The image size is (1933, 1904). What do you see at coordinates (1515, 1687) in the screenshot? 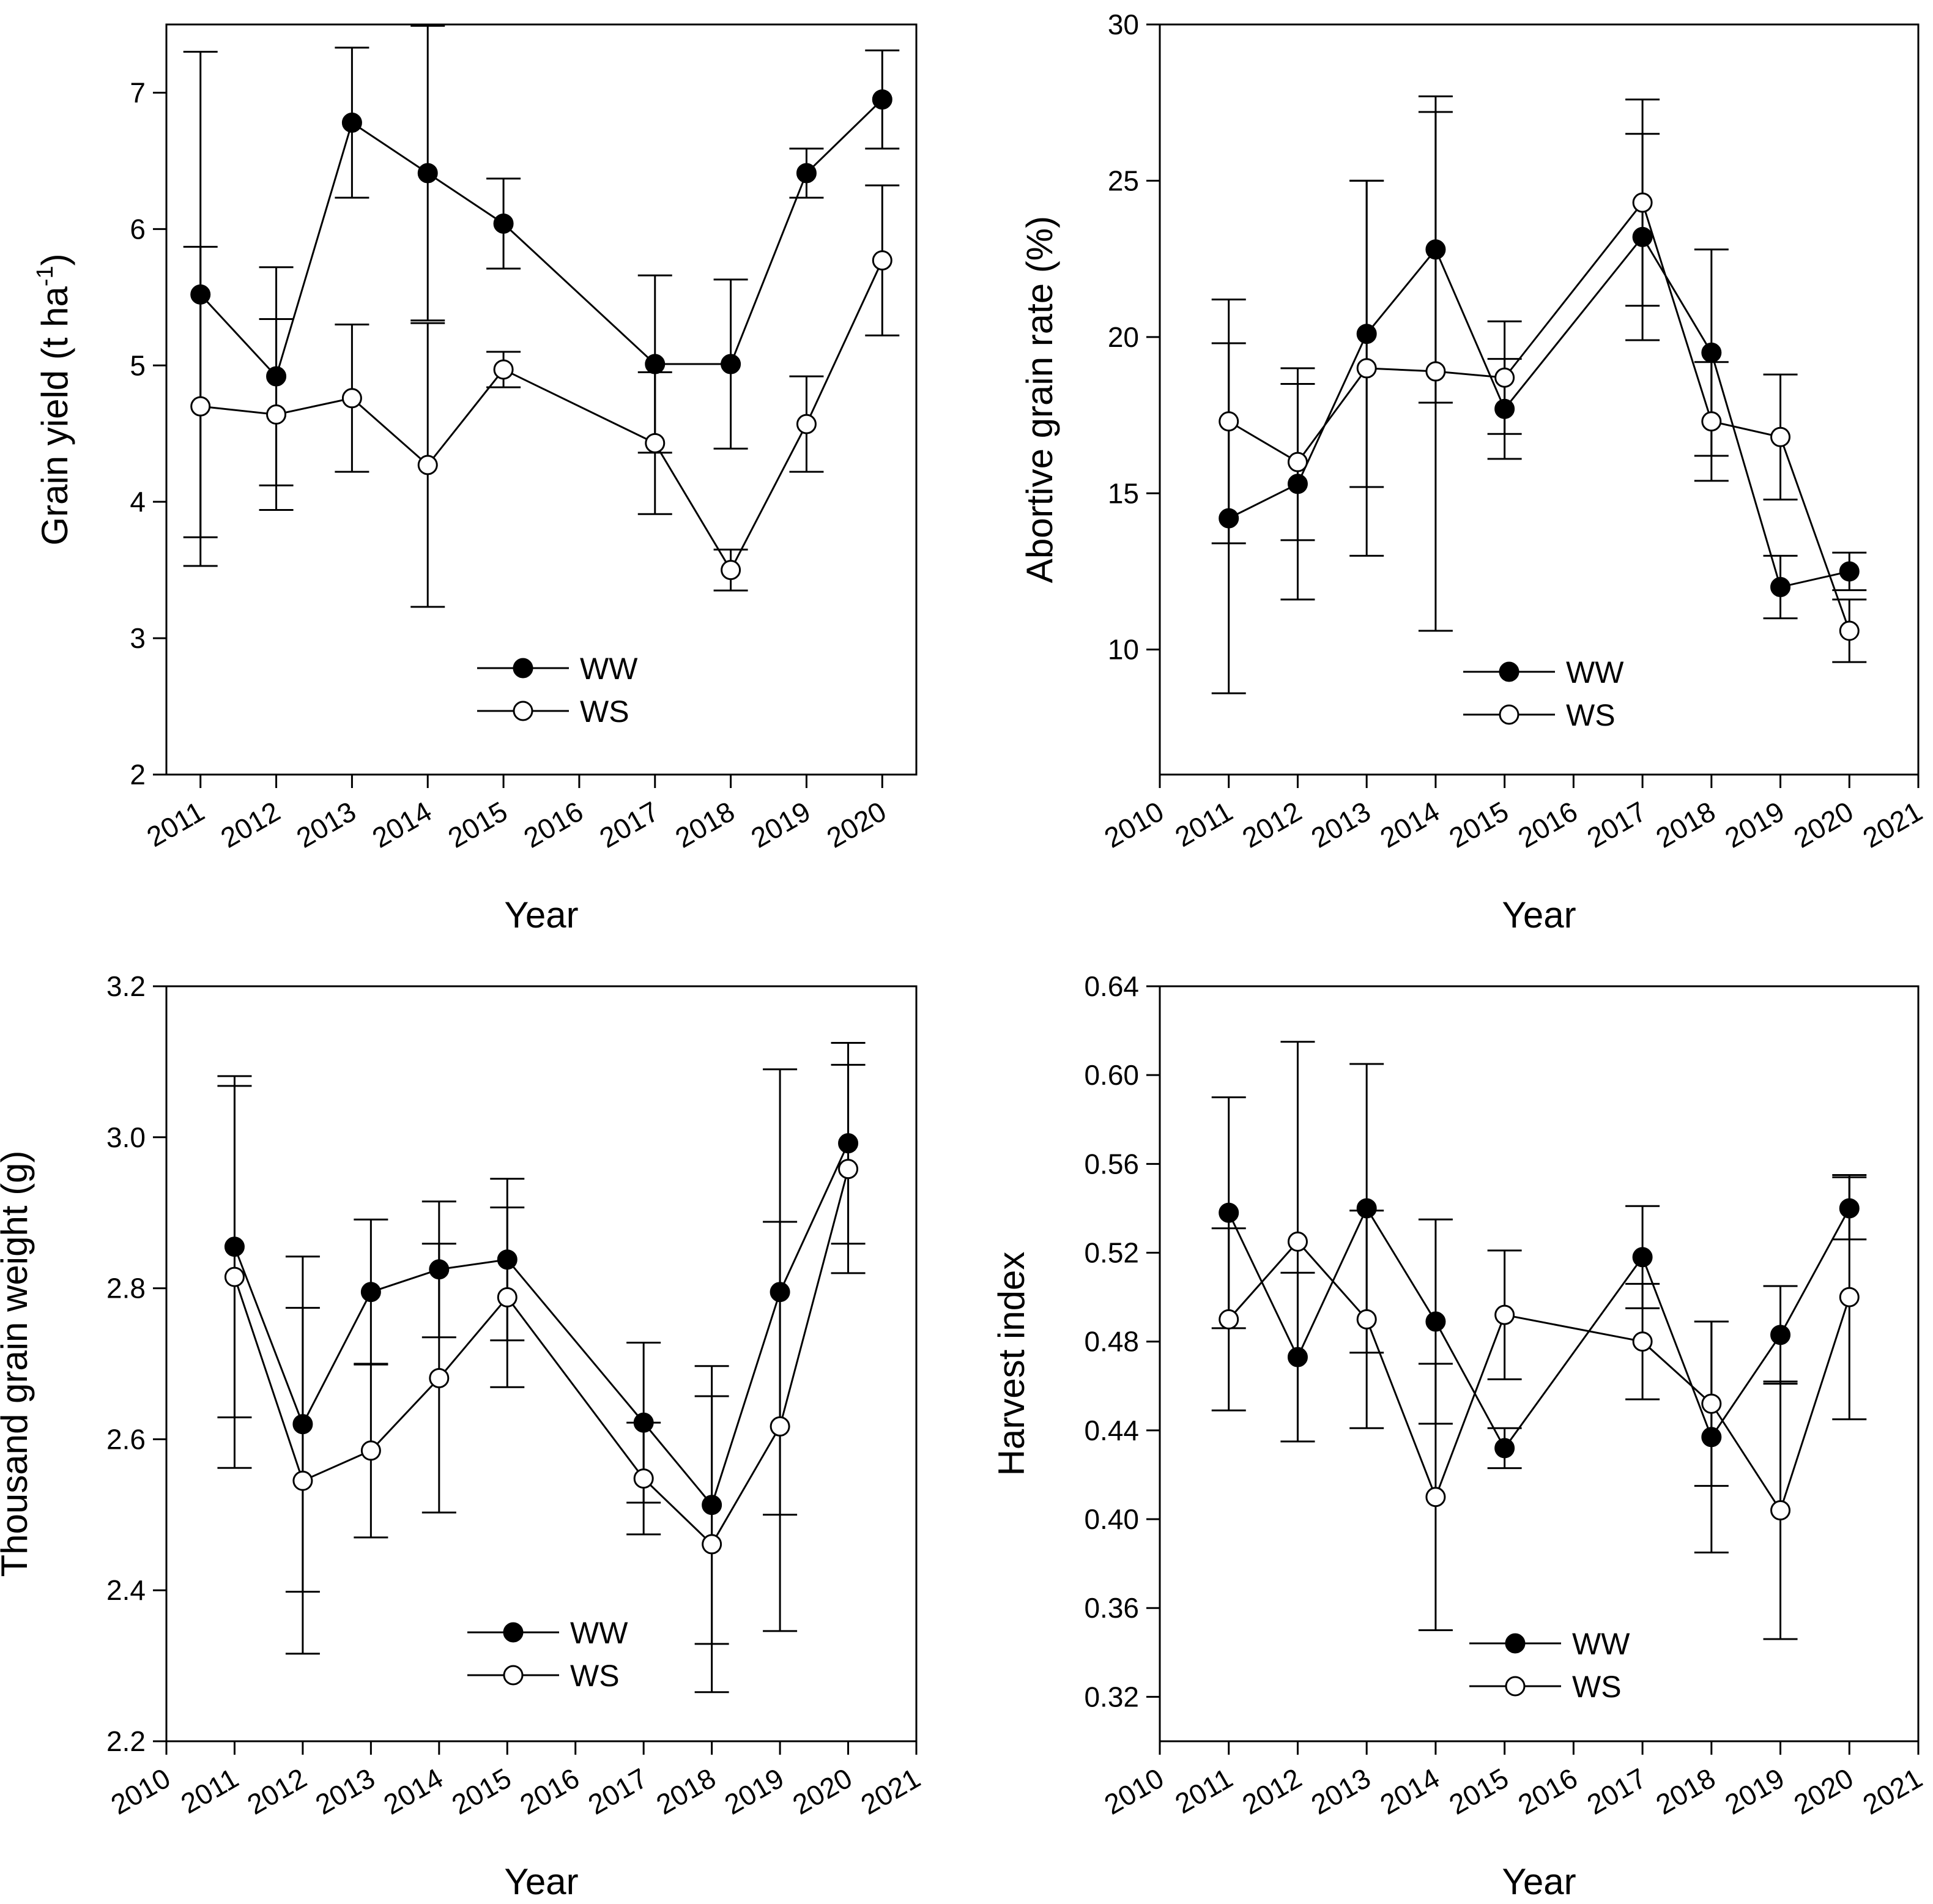
I see `chart-3-legend-ws-marker` at bounding box center [1515, 1687].